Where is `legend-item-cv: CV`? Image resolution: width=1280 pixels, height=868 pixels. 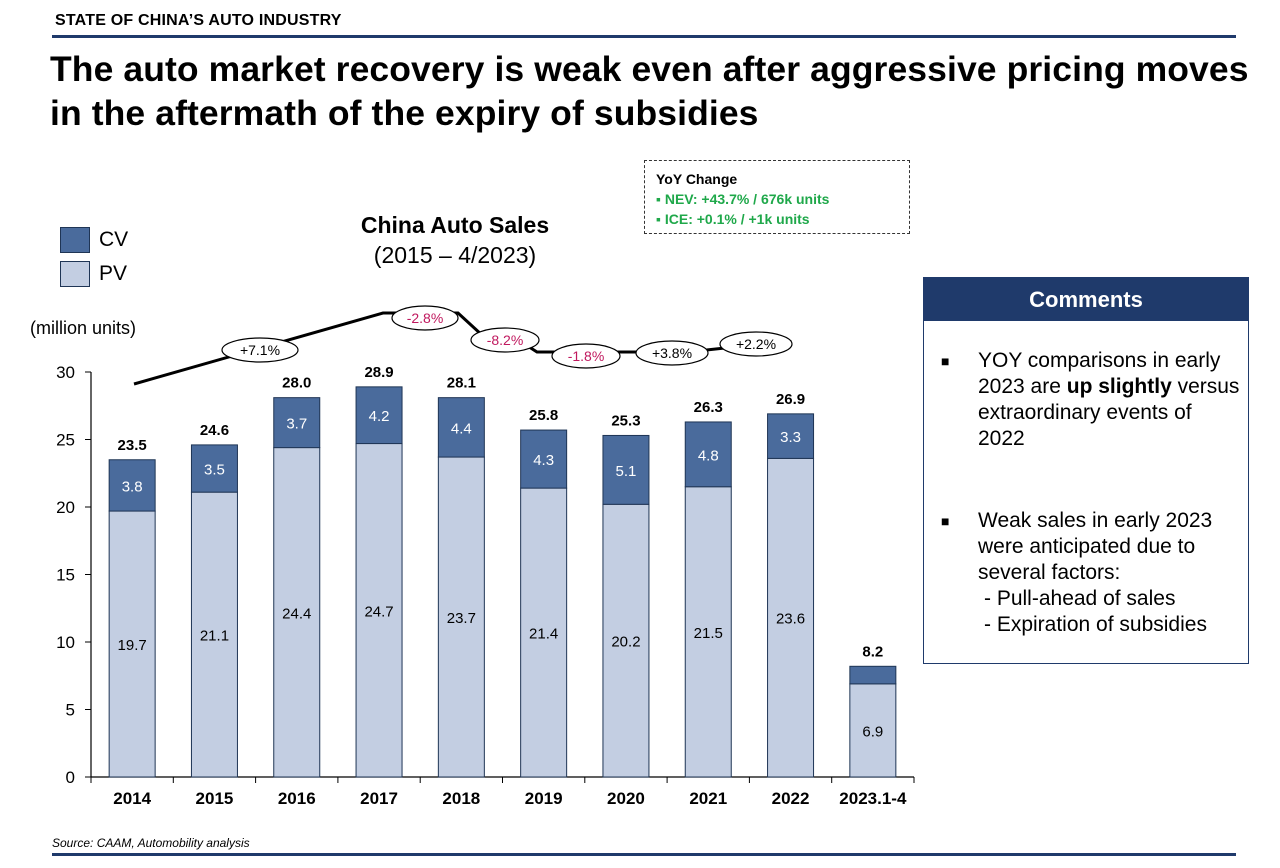 legend-item-cv: CV is located at coordinates (94, 240).